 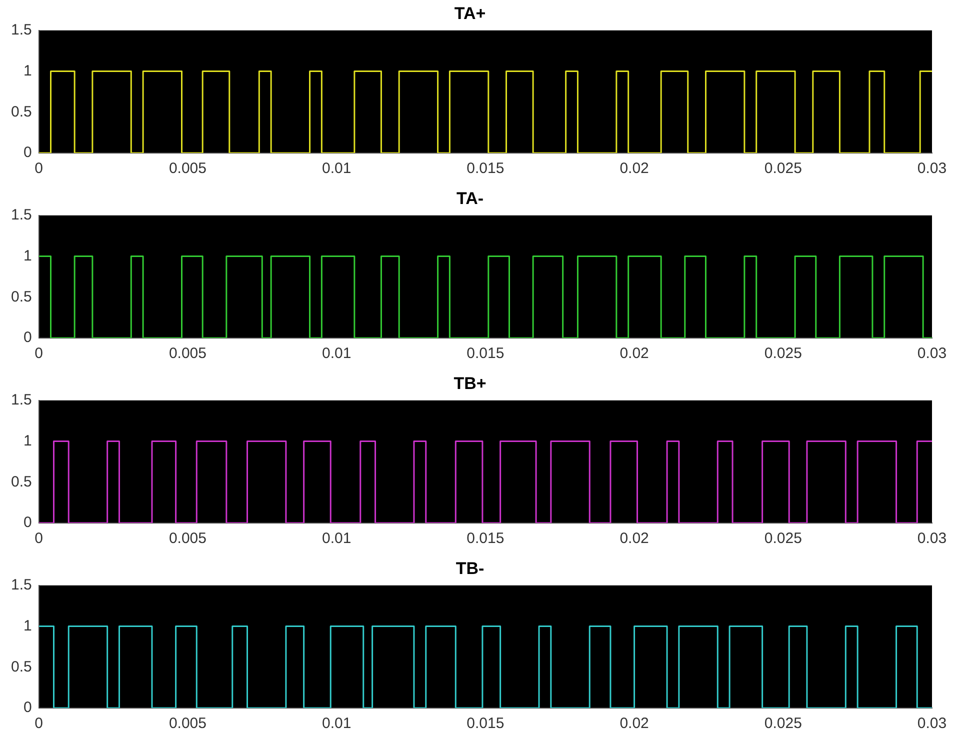 I want to click on chart-title: TA-, so click(x=470, y=198).